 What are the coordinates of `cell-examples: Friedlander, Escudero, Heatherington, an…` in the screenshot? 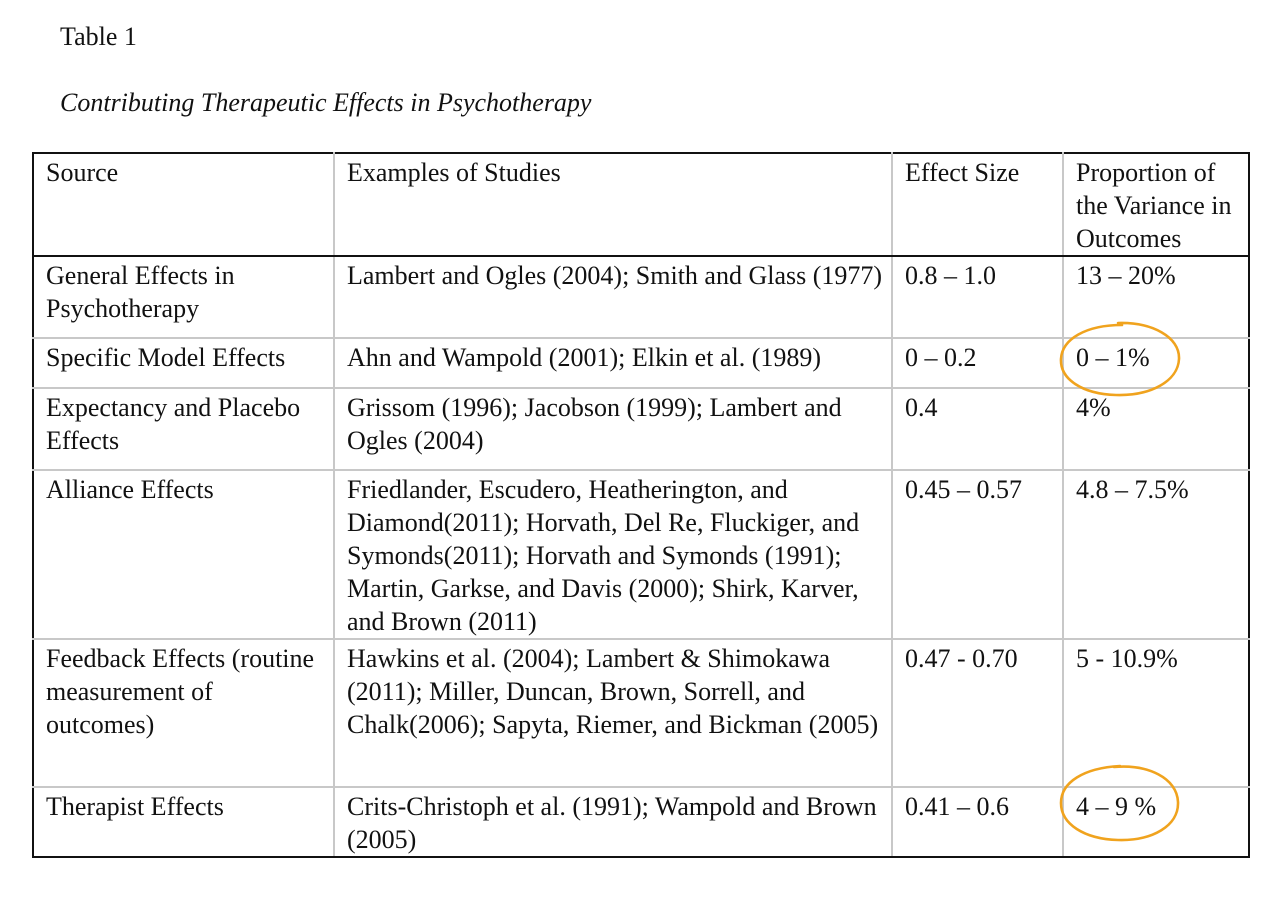 It's located at (613, 554).